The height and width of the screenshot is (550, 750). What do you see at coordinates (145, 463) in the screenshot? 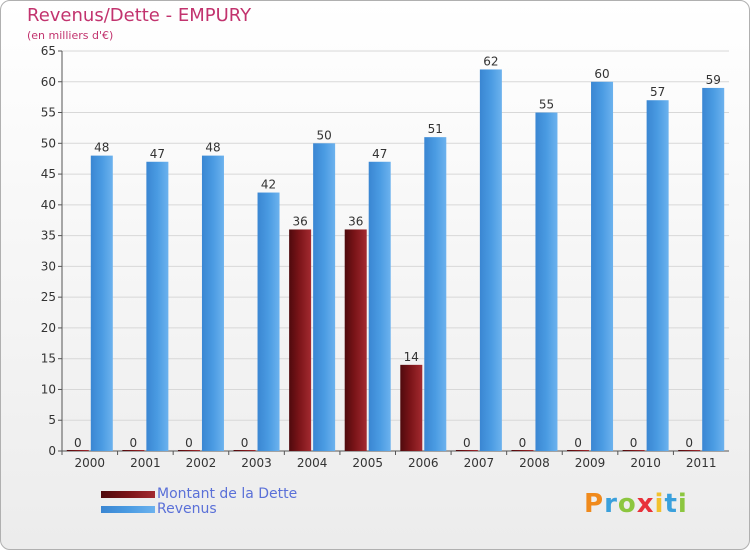
I see `x-tick-label: 2001` at bounding box center [145, 463].